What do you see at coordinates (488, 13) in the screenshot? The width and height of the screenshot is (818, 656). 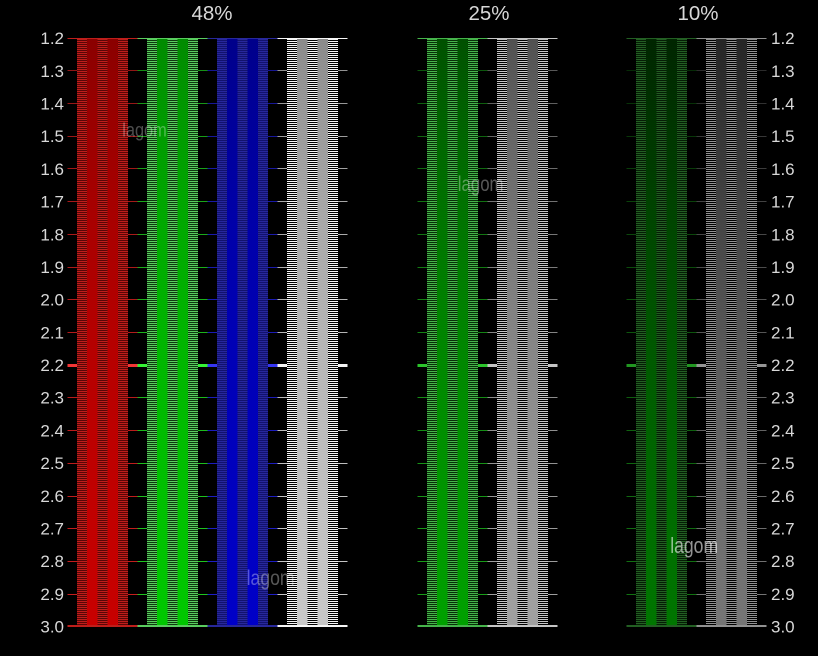 I see `svg-text: 25%` at bounding box center [488, 13].